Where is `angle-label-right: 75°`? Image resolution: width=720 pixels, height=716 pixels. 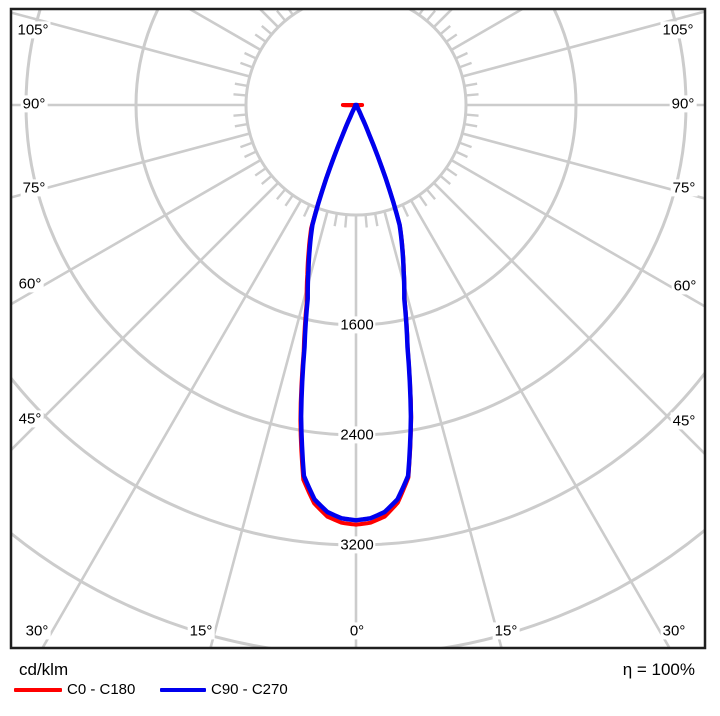 angle-label-right: 75° is located at coordinates (684, 188).